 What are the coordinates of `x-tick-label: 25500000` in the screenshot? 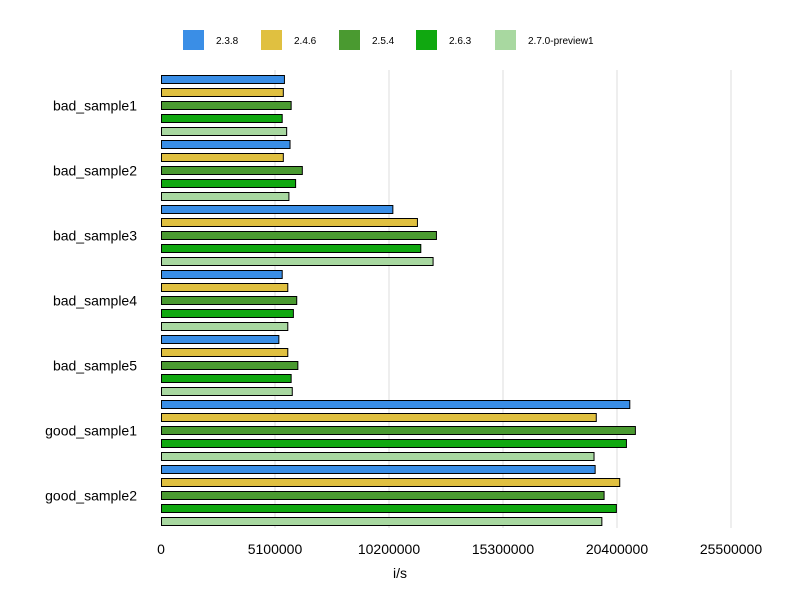 It's located at (731, 549).